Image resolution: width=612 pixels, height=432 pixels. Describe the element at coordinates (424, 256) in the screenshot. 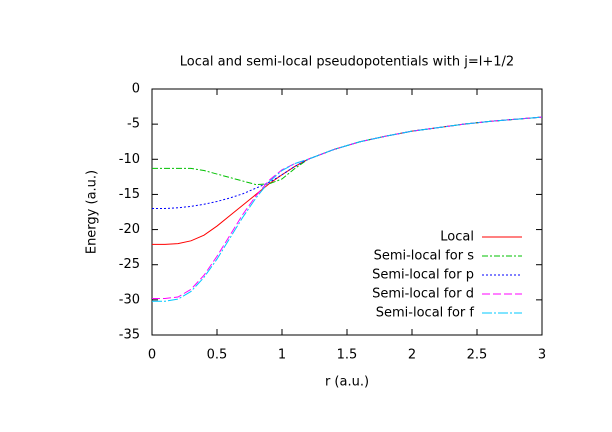

I see `legend-label: Semi-local for s` at that location.